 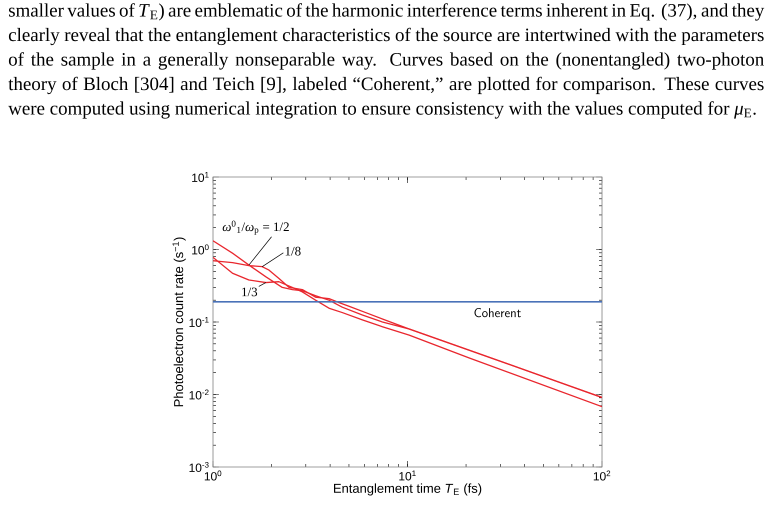 I want to click on y-tick-label: 10$^{1}$, so click(x=200, y=177).